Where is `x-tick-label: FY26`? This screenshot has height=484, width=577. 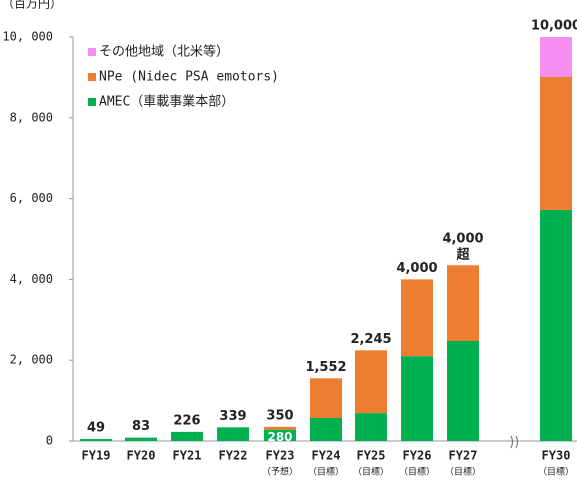
x-tick-label: FY26 is located at coordinates (417, 456).